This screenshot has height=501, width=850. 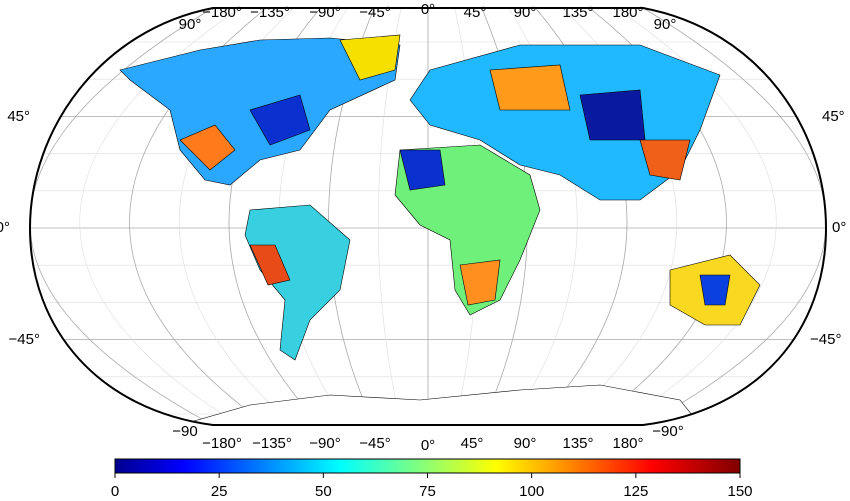 I want to click on left-lat-label: −45°, so click(x=24, y=339).